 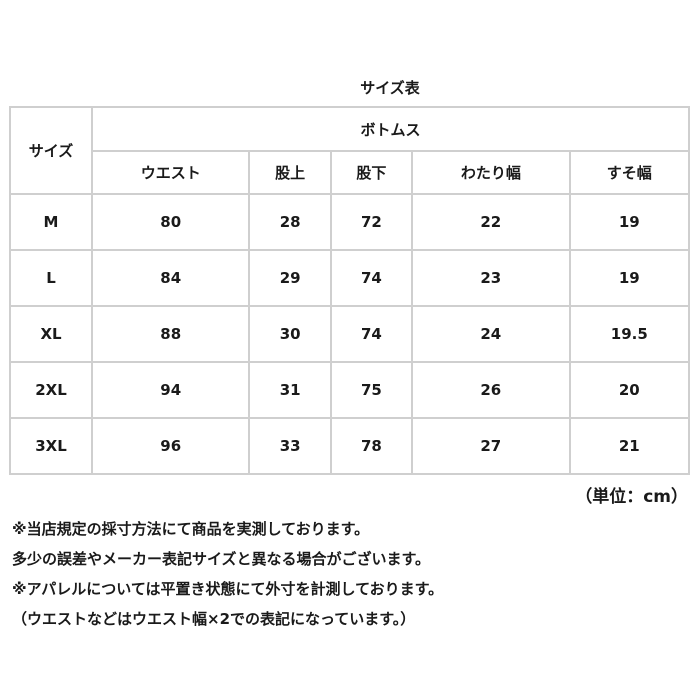 I want to click on value-cell: 84, so click(x=170, y=278).